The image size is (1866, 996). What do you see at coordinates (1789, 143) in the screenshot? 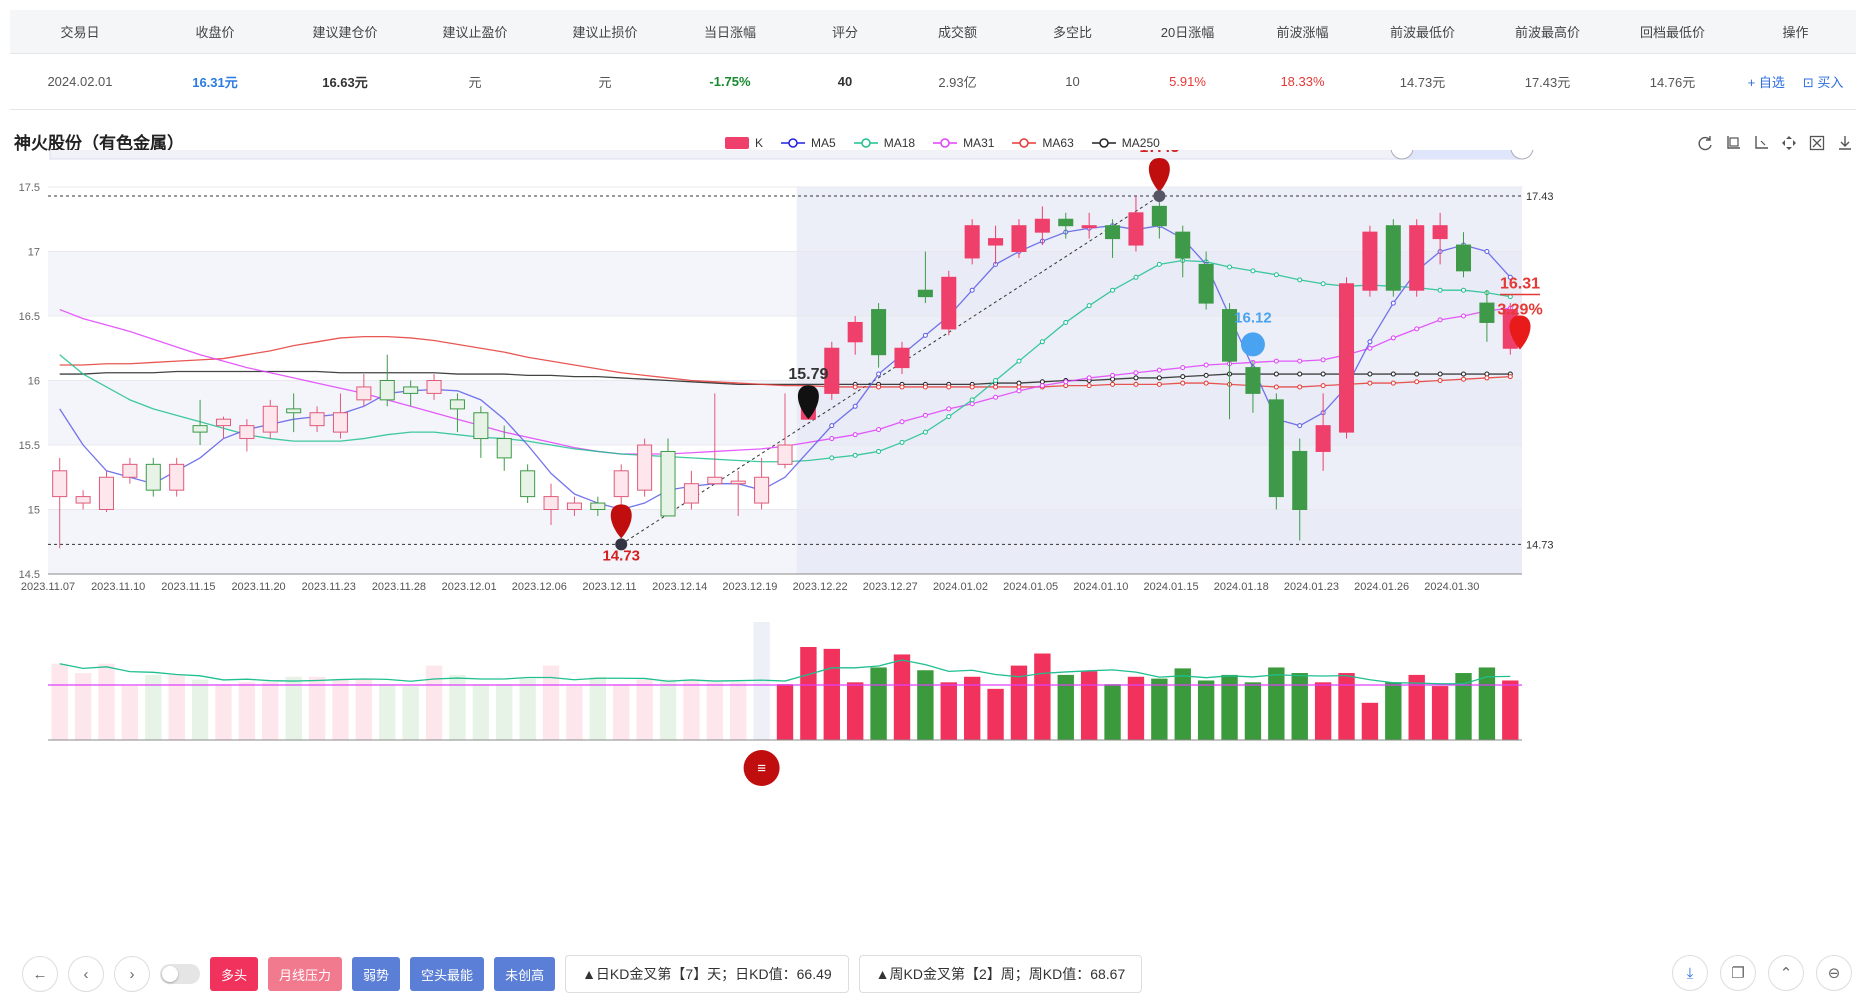
I see `restore-icon` at bounding box center [1789, 143].